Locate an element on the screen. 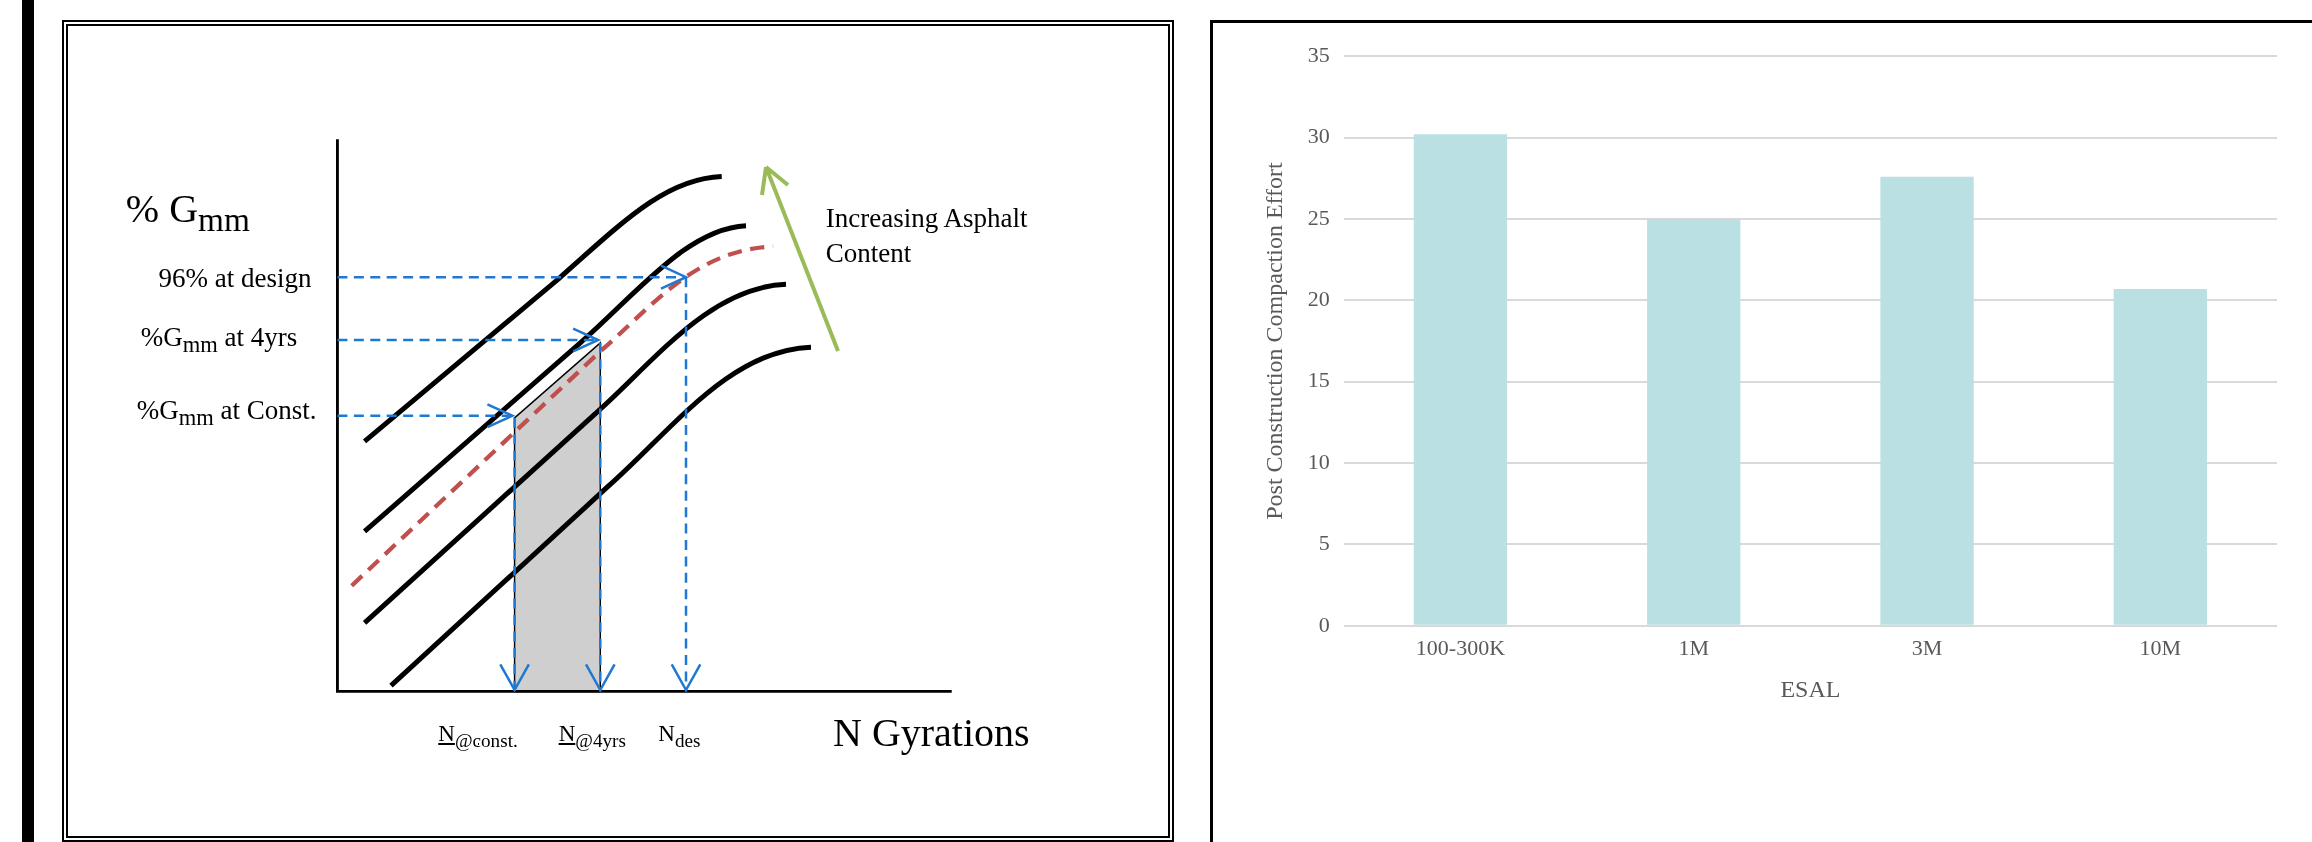  y-tick-label: 20 is located at coordinates (1318, 299).